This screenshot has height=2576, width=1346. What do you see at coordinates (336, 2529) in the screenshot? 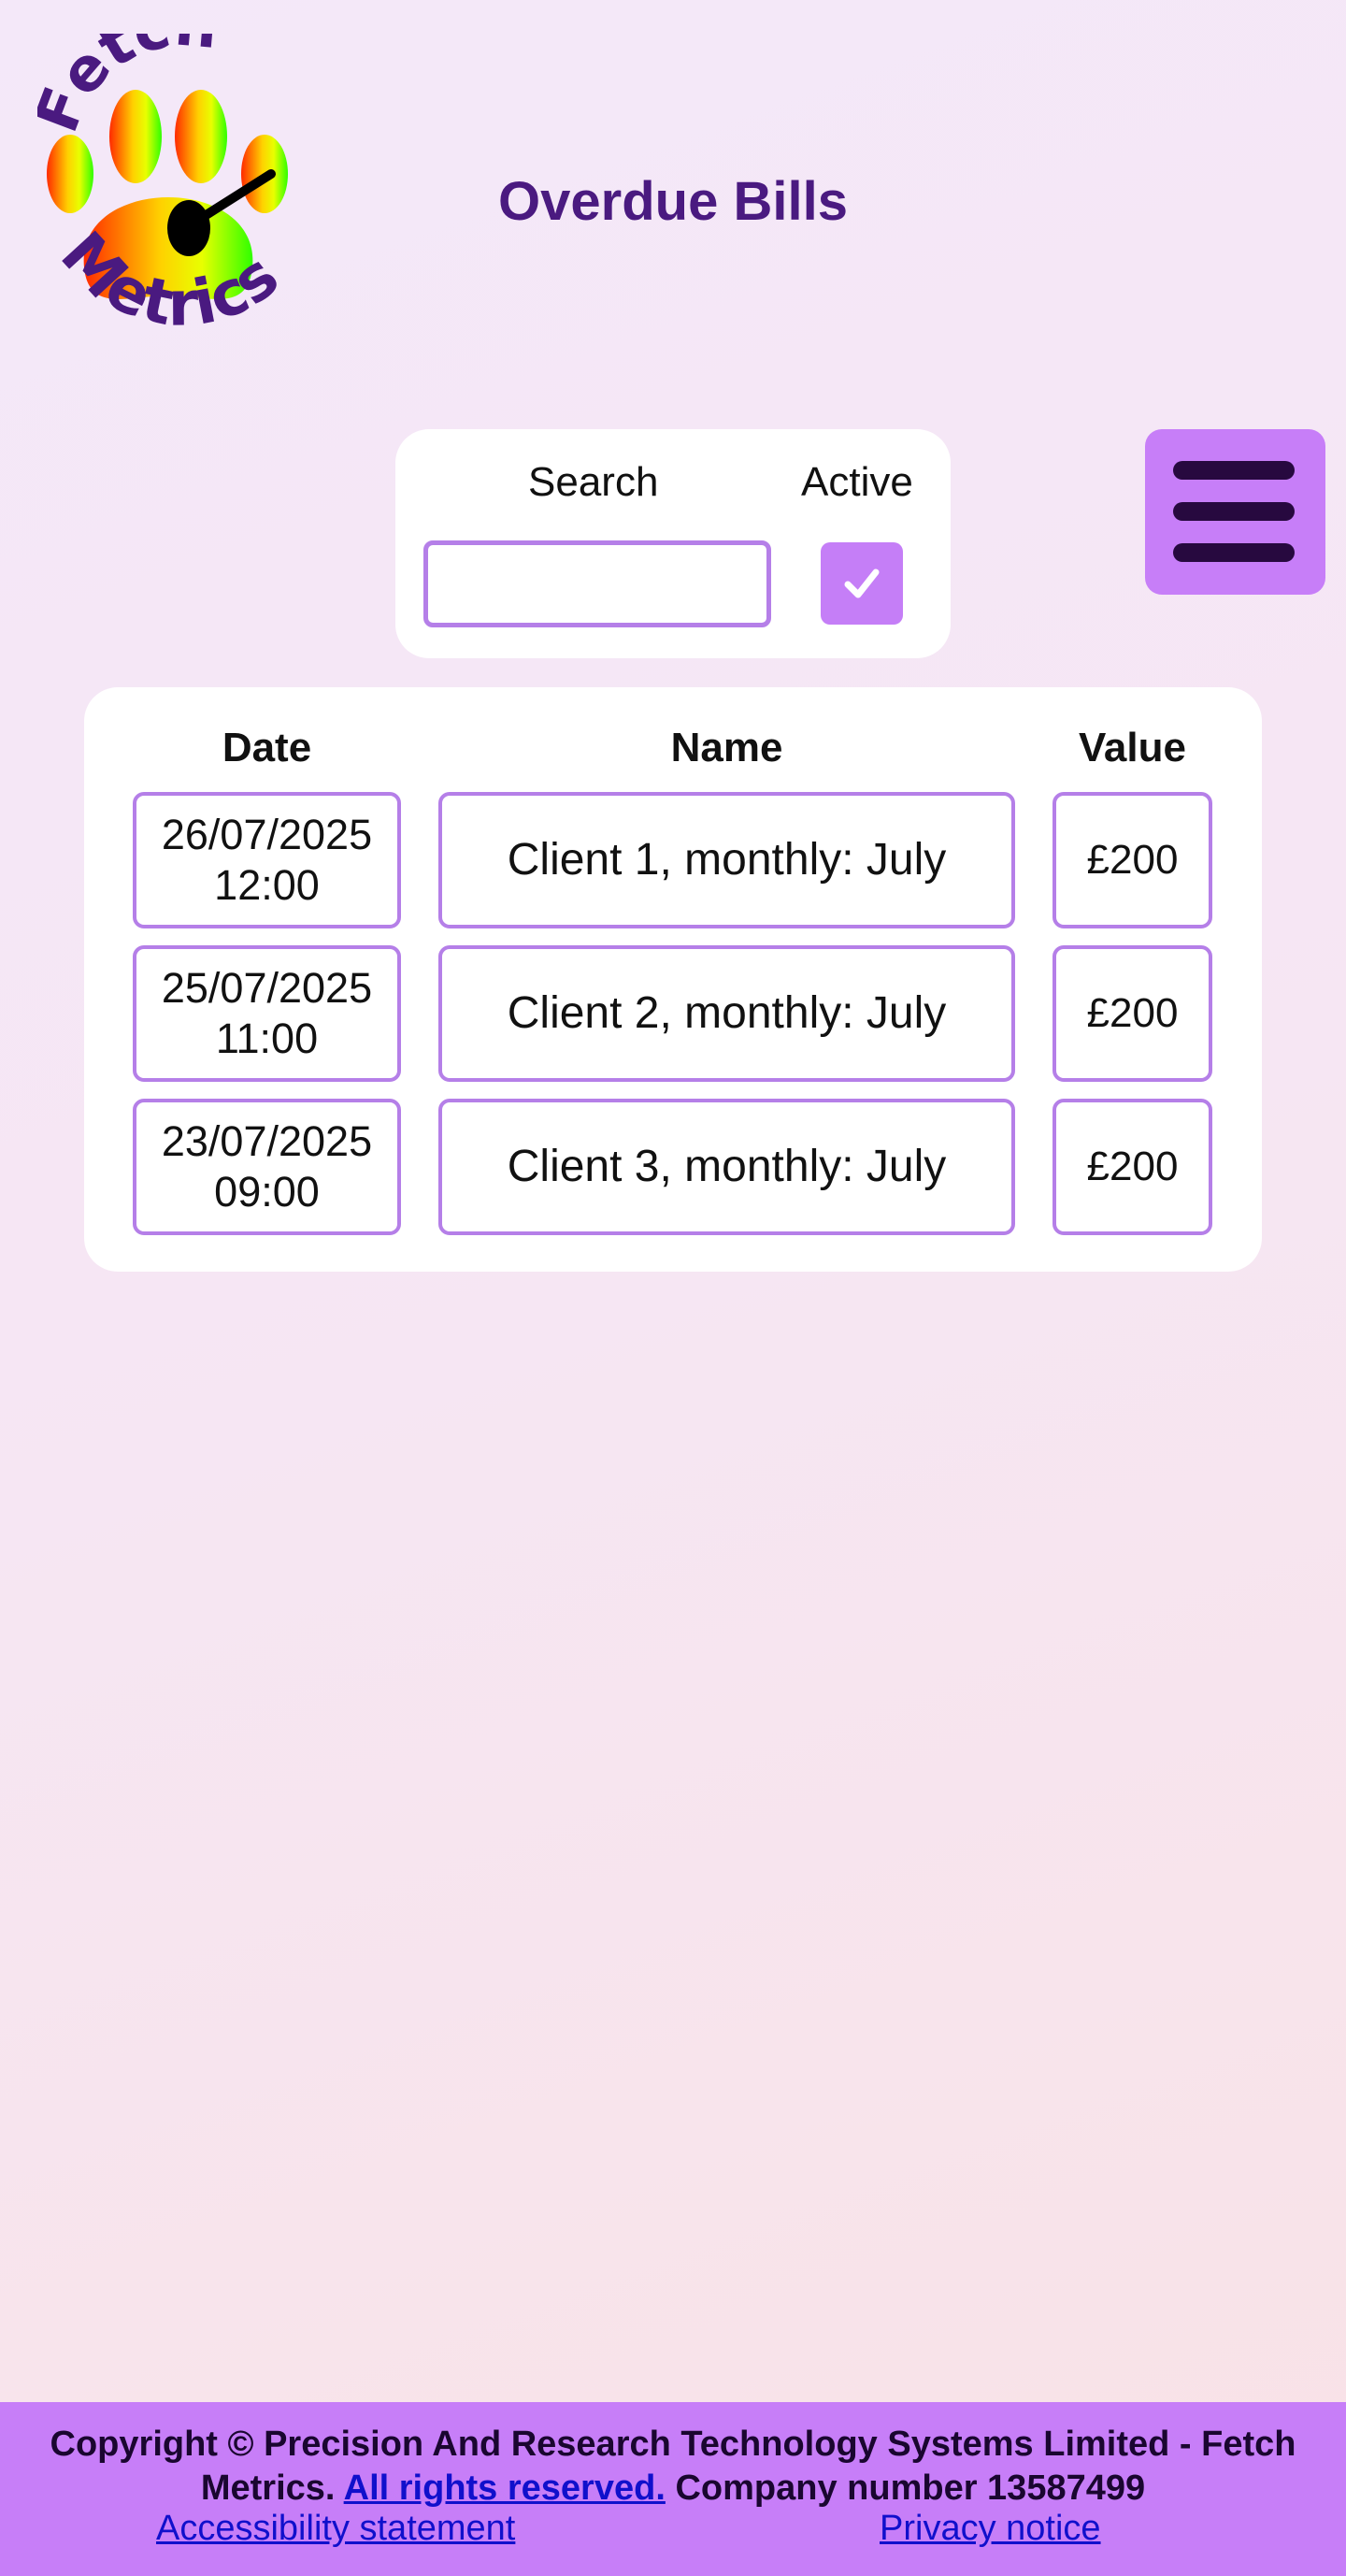
I see `accessibility-link: Accessibility statement` at bounding box center [336, 2529].